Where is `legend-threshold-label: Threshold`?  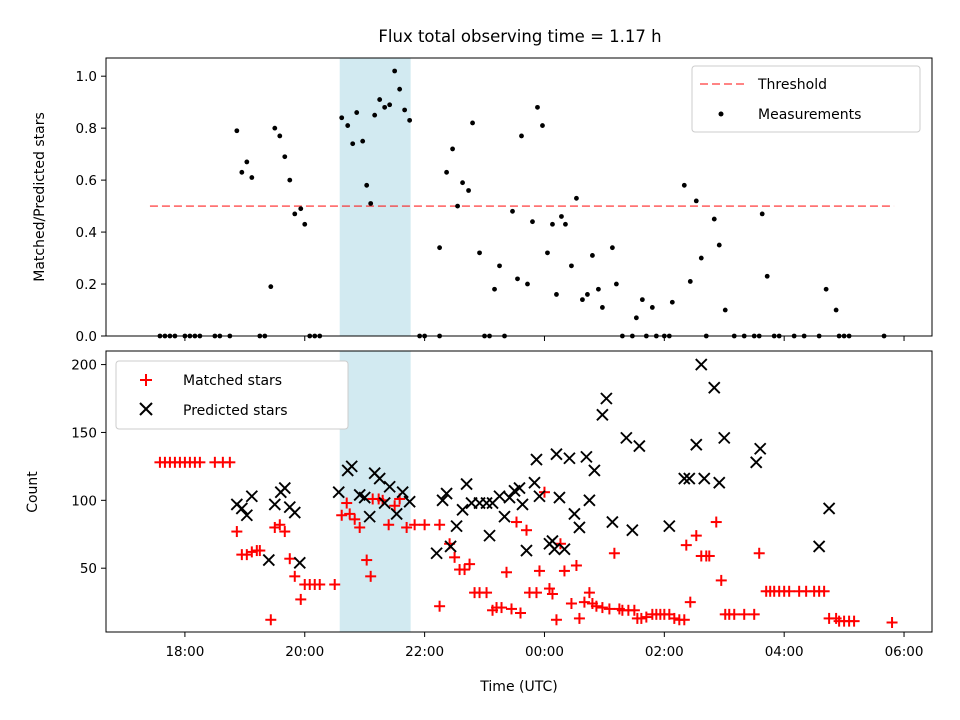 legend-threshold-label: Threshold is located at coordinates (792, 85).